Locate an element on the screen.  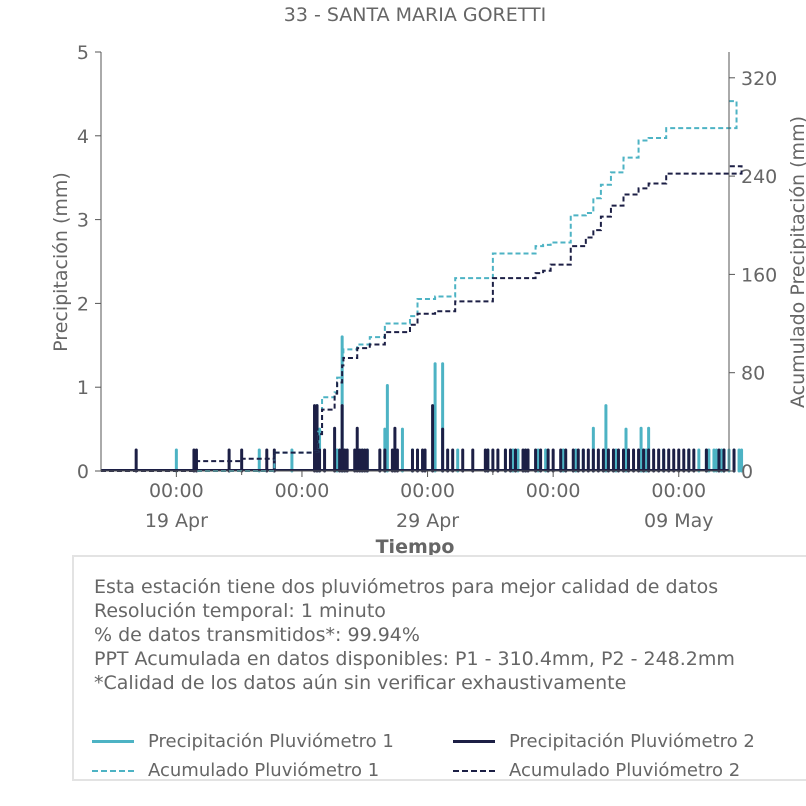
legend-item-p1-rain: Precipitación Pluviómetro 1 is located at coordinates (243, 741).